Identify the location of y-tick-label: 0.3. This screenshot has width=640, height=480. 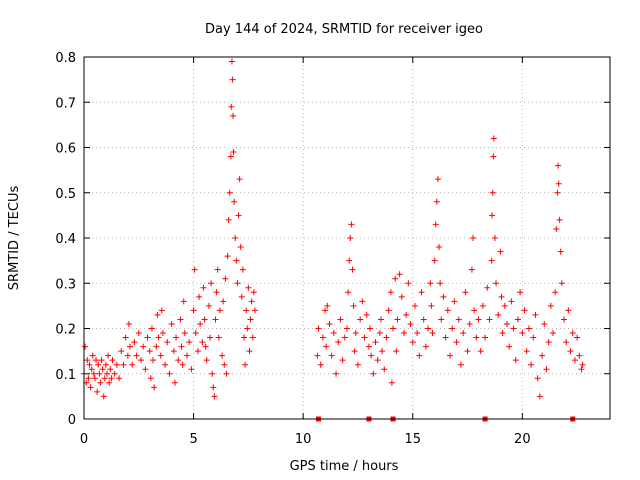
(65, 284).